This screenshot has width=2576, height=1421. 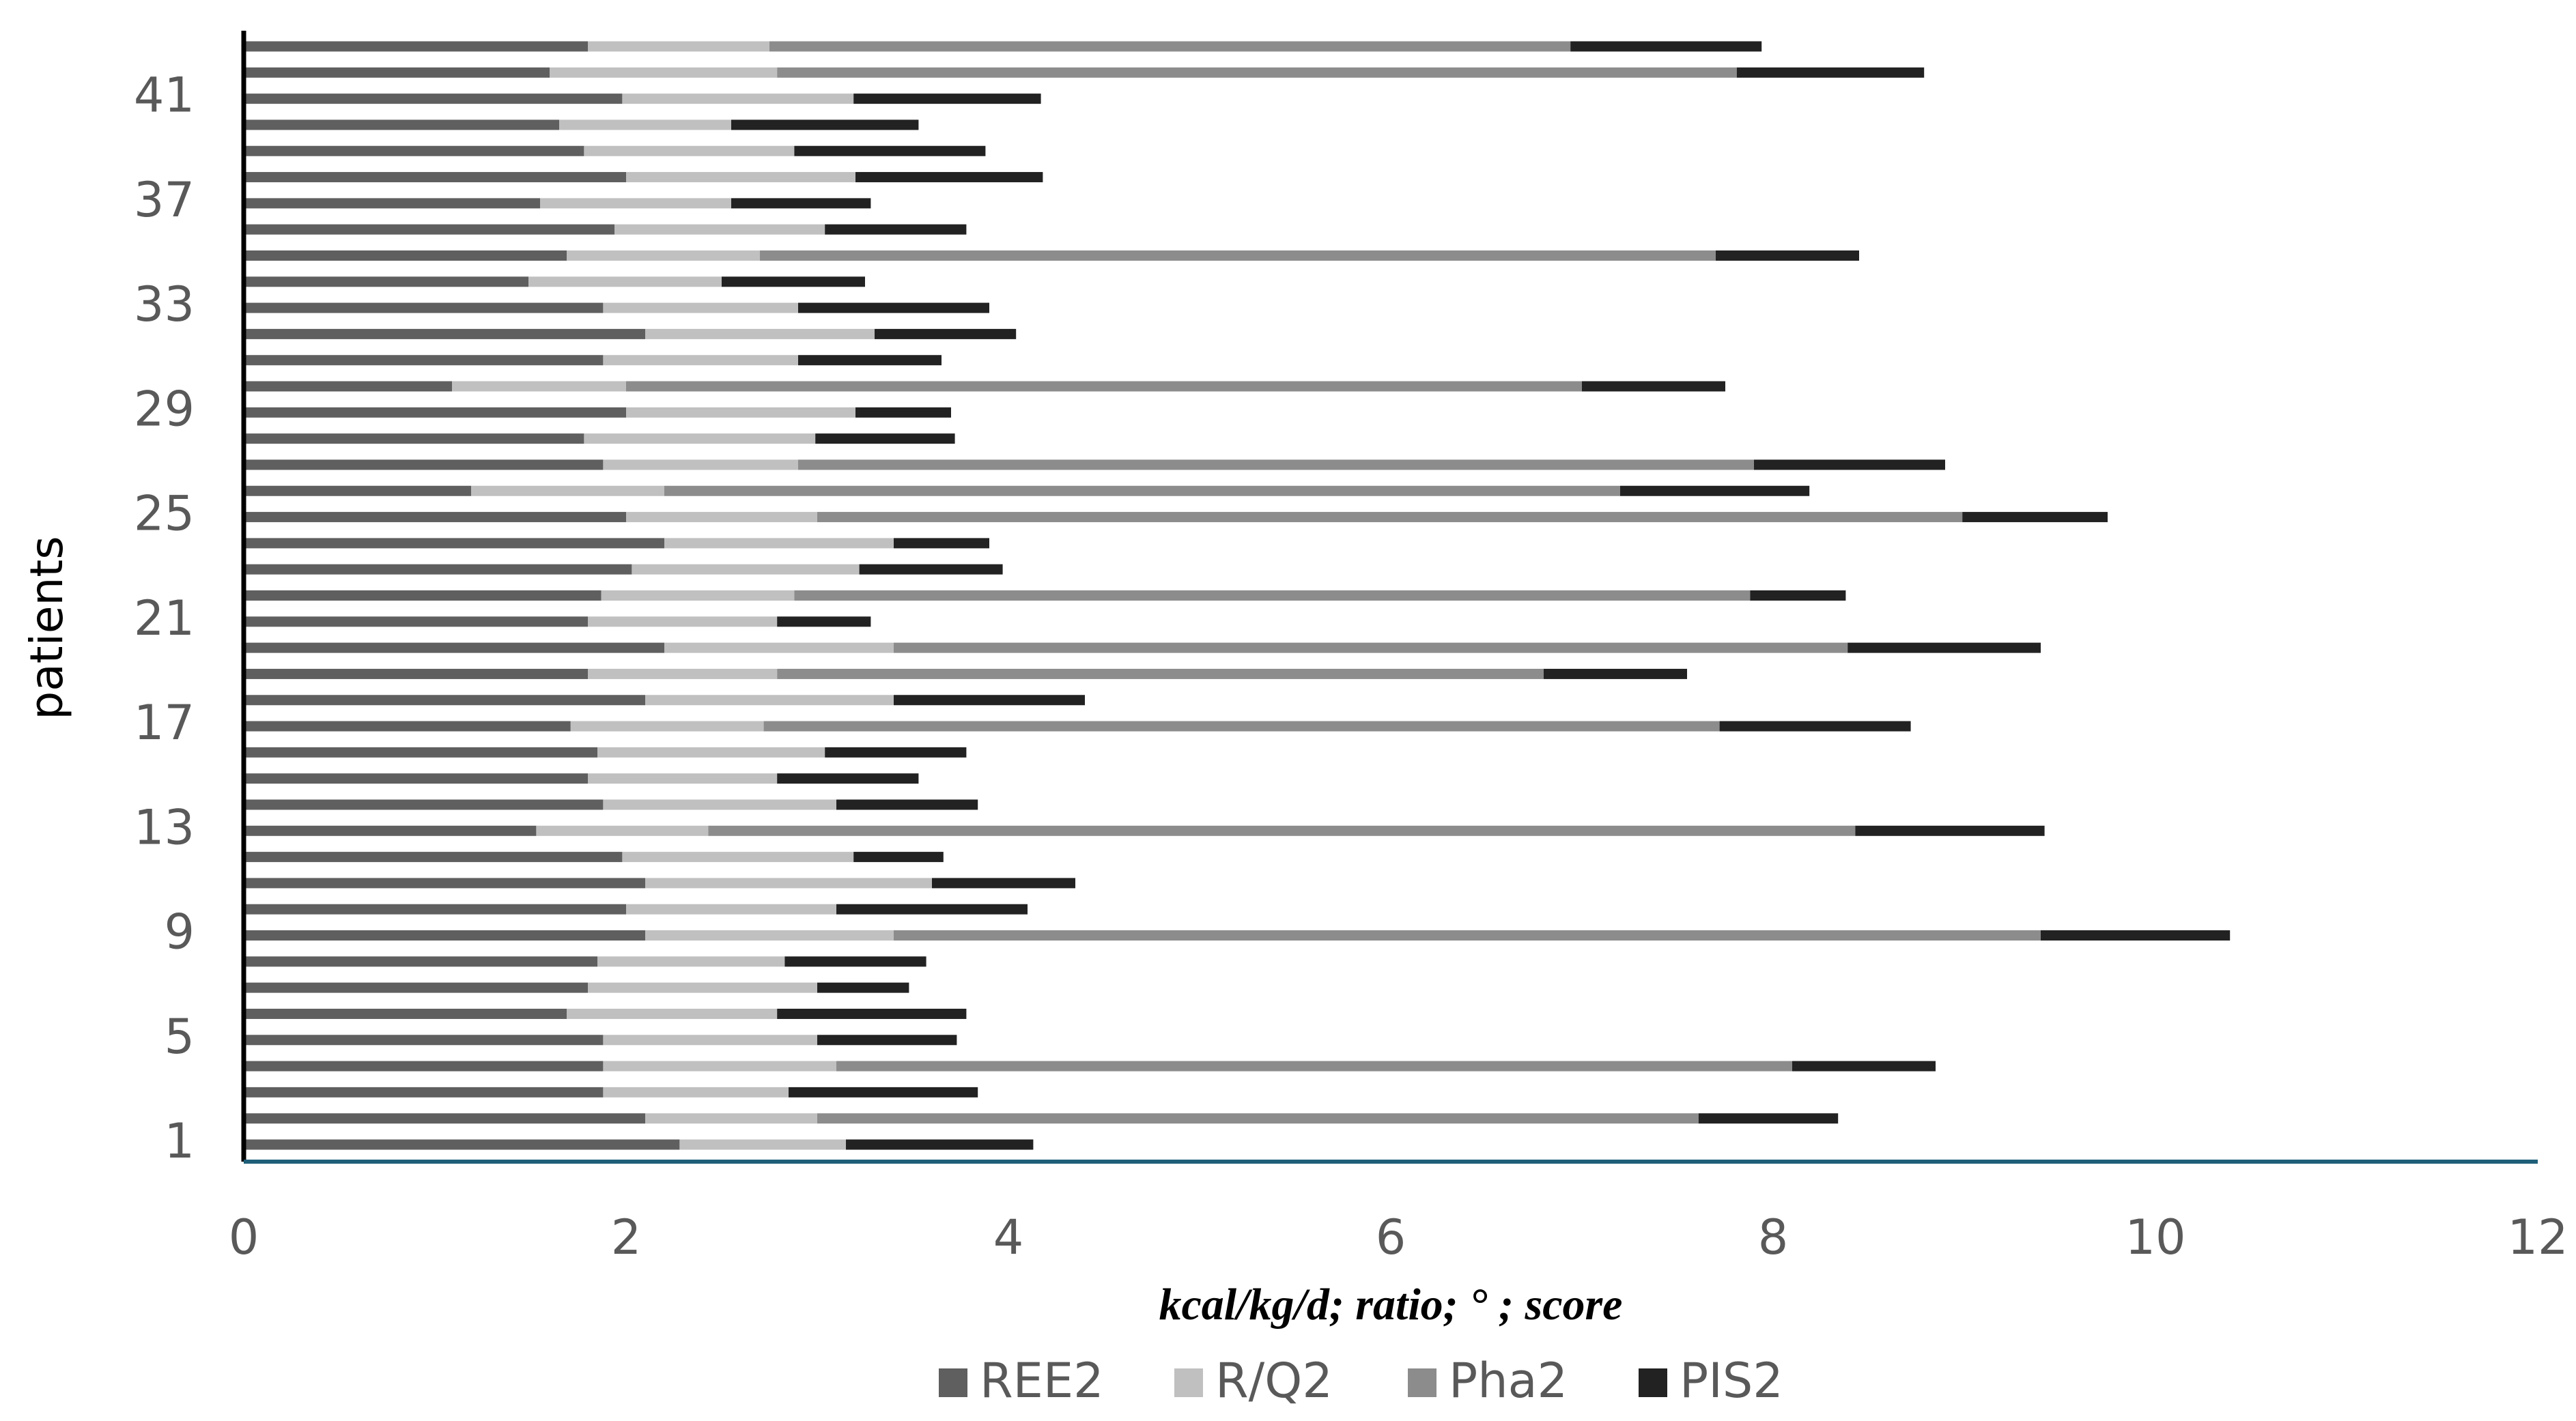 I want to click on y-axis-title: patients, so click(x=46, y=627).